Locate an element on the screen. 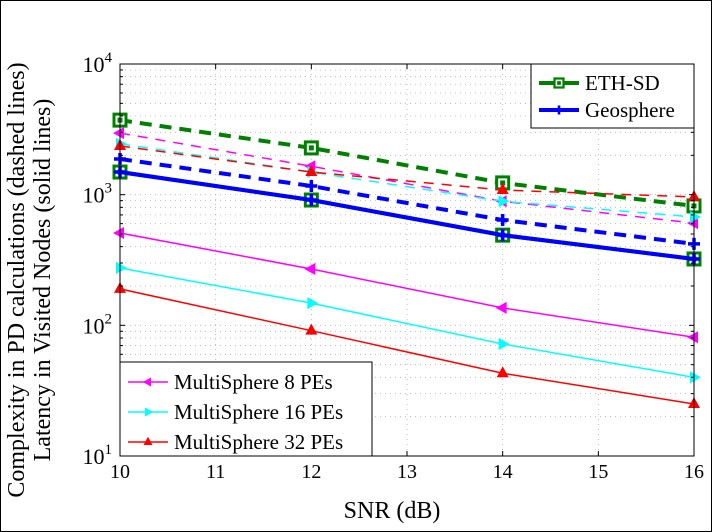  y-tick-label: 10² is located at coordinates (98, 324).